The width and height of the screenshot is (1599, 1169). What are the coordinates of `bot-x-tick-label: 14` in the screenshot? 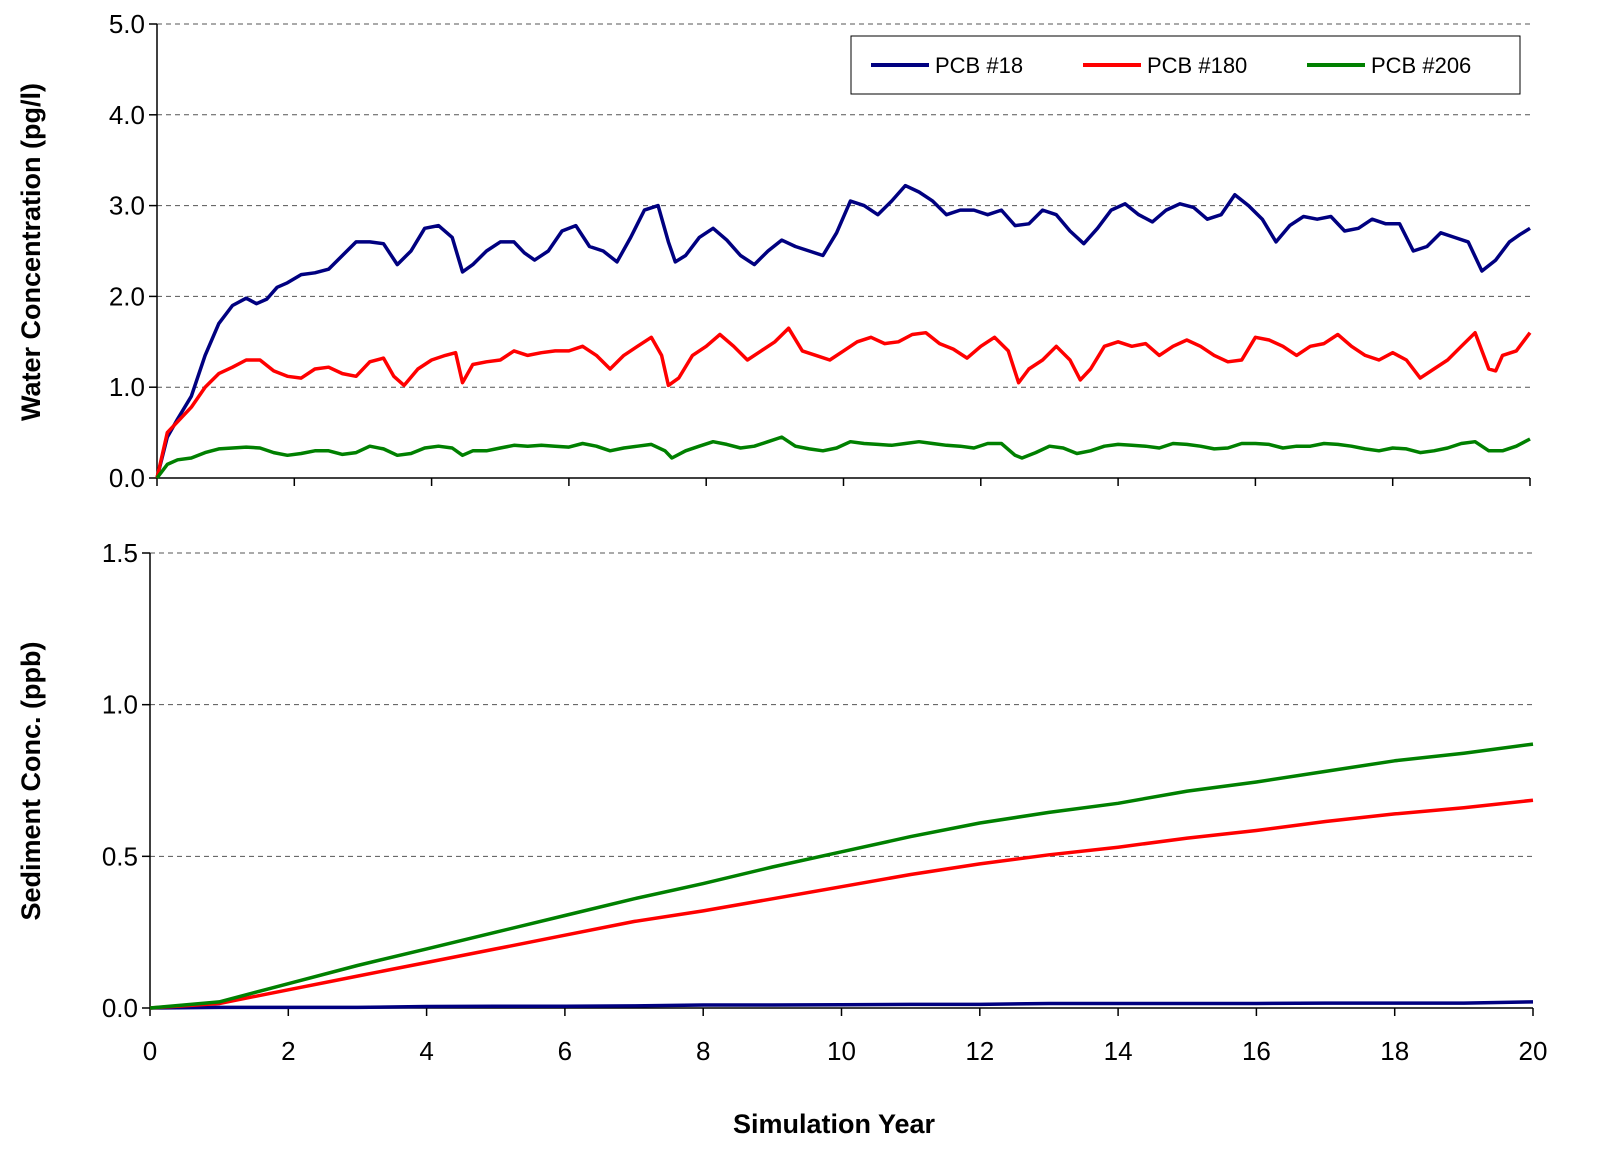 It's located at (1118, 1051).